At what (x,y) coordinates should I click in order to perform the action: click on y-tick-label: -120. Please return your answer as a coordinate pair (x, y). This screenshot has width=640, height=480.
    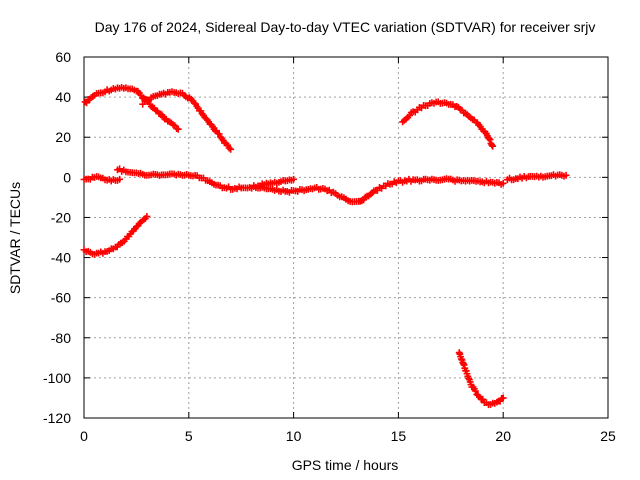
    Looking at the image, I should click on (57, 418).